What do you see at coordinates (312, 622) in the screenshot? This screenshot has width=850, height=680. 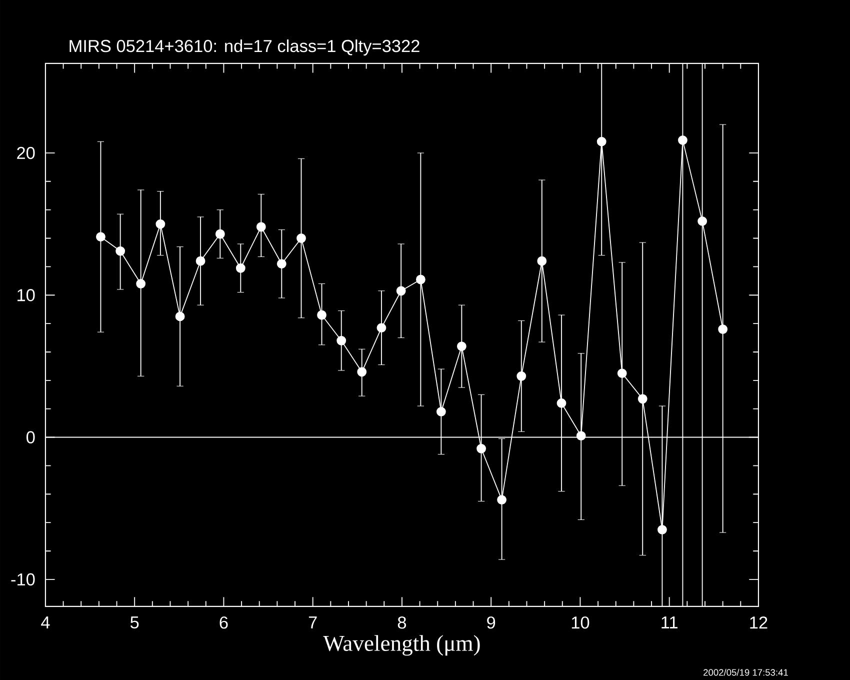 I see `x-tick-label: 7` at bounding box center [312, 622].